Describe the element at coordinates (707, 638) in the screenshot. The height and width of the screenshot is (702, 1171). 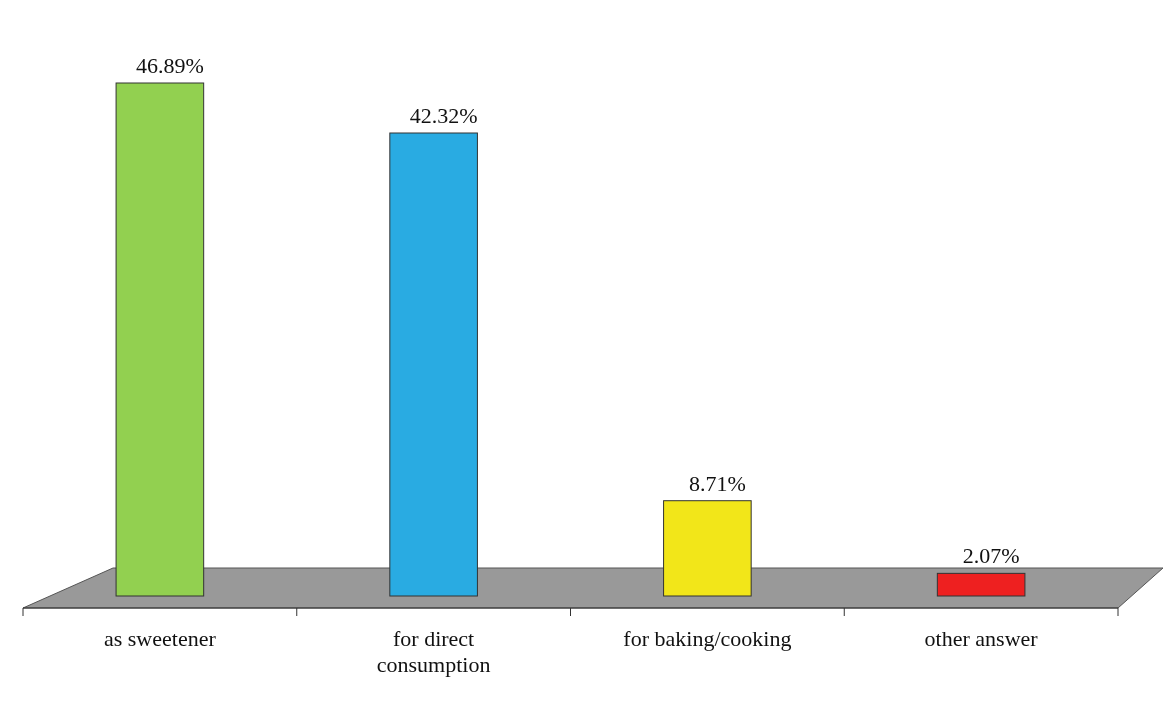
I see `x-tick-label: for baking/cooking` at that location.